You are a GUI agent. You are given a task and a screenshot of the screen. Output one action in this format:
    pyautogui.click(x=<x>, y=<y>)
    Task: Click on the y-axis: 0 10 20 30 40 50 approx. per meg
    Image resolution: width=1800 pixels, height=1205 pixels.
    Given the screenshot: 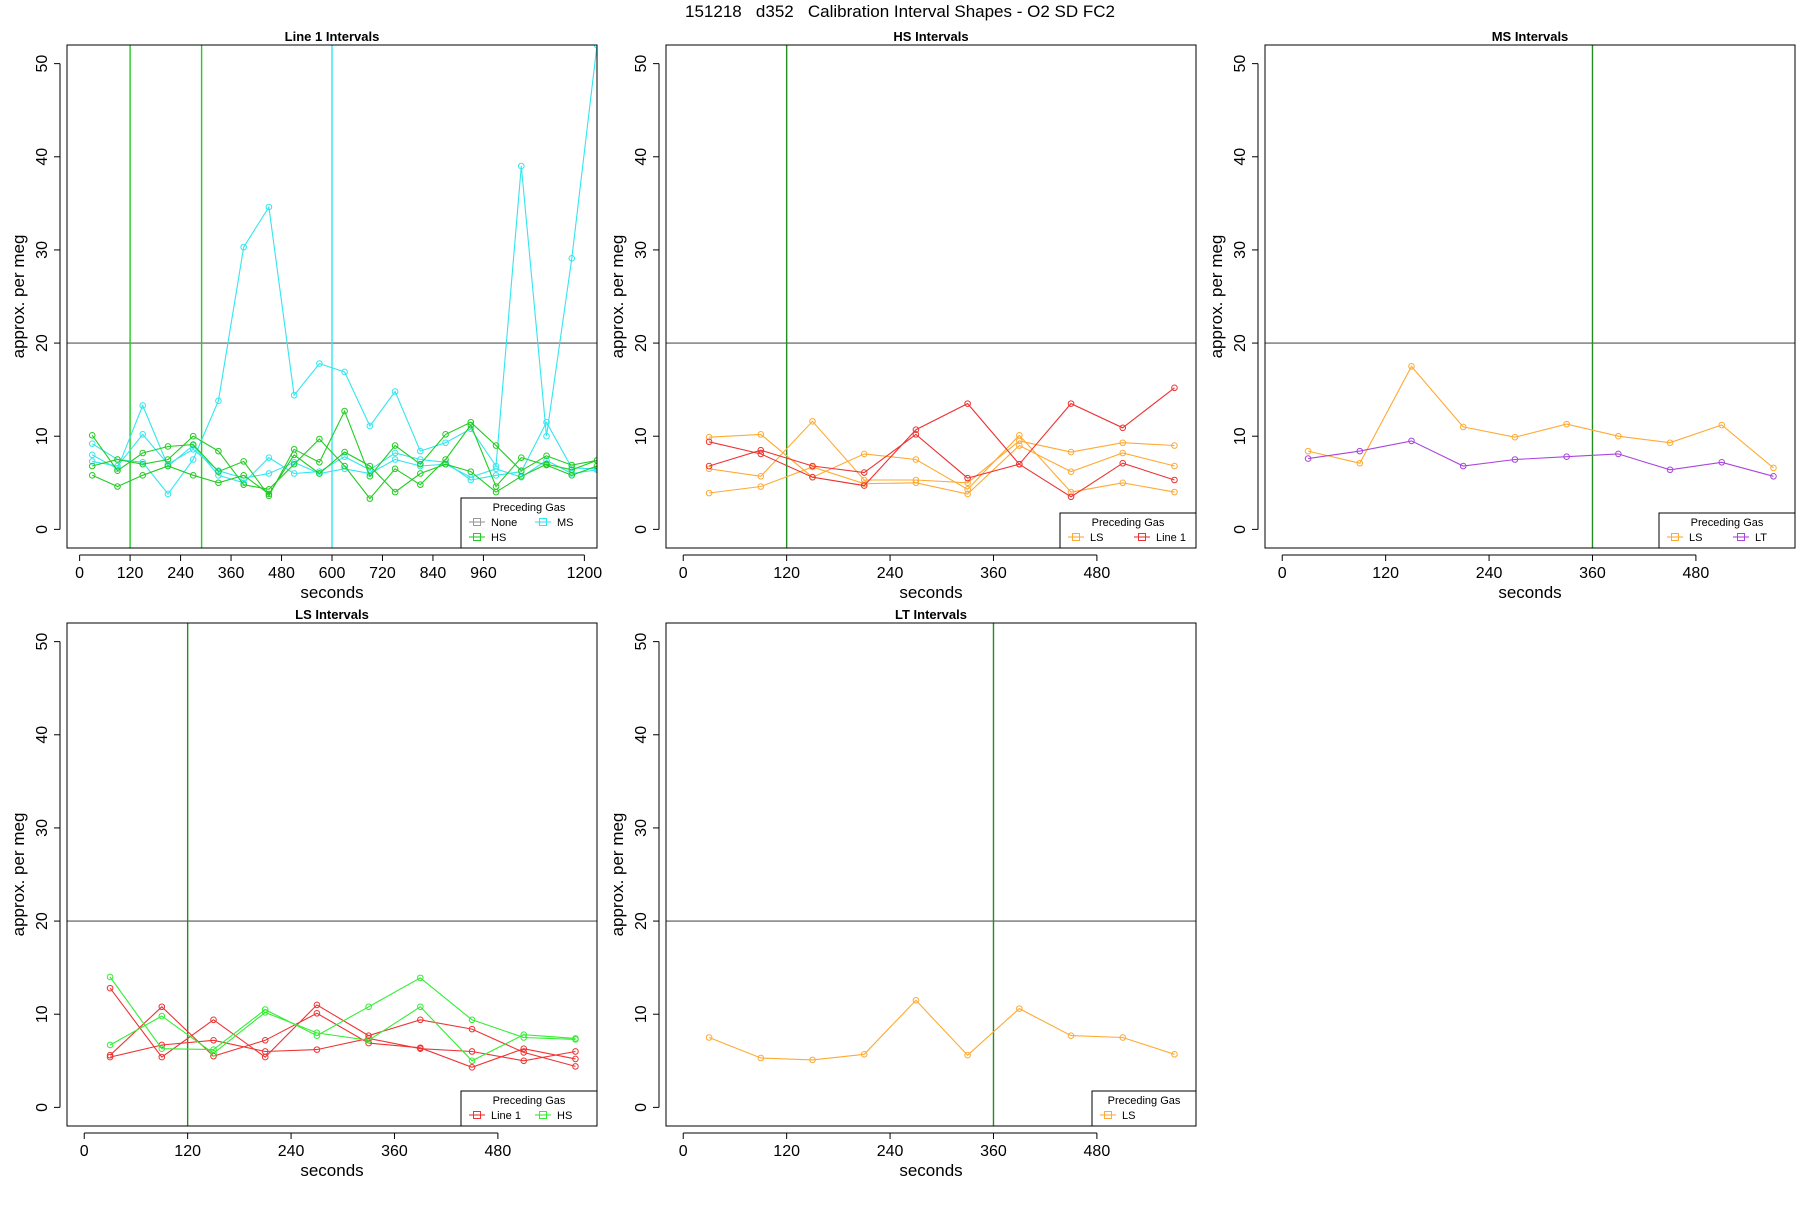 What is the action you would take?
    pyautogui.click(x=634, y=872)
    